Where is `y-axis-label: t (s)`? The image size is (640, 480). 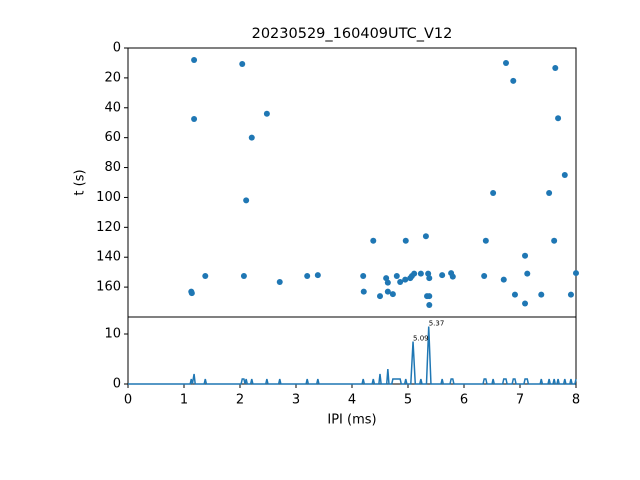 y-axis-label: t (s) is located at coordinates (80, 182).